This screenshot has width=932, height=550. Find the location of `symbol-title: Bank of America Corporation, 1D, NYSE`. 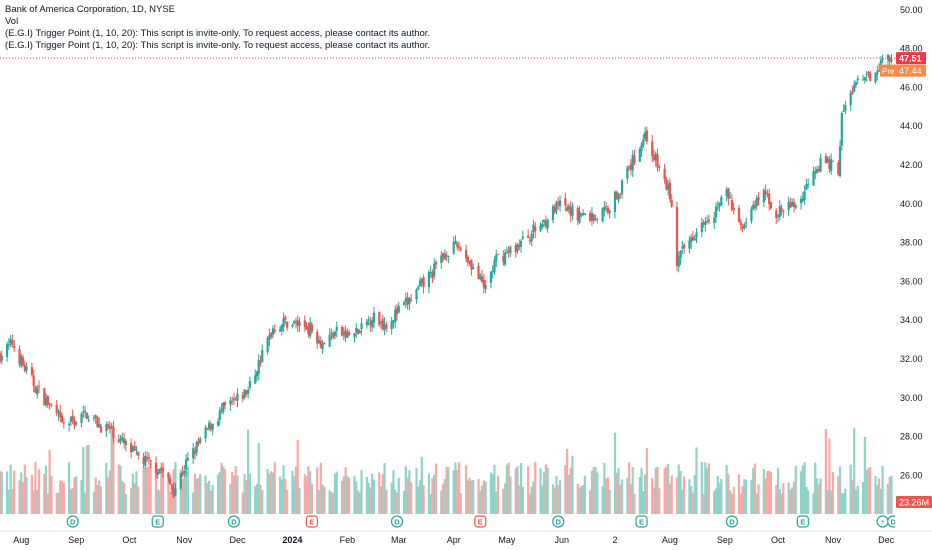

symbol-title: Bank of America Corporation, 1D, NYSE is located at coordinates (90, 9).